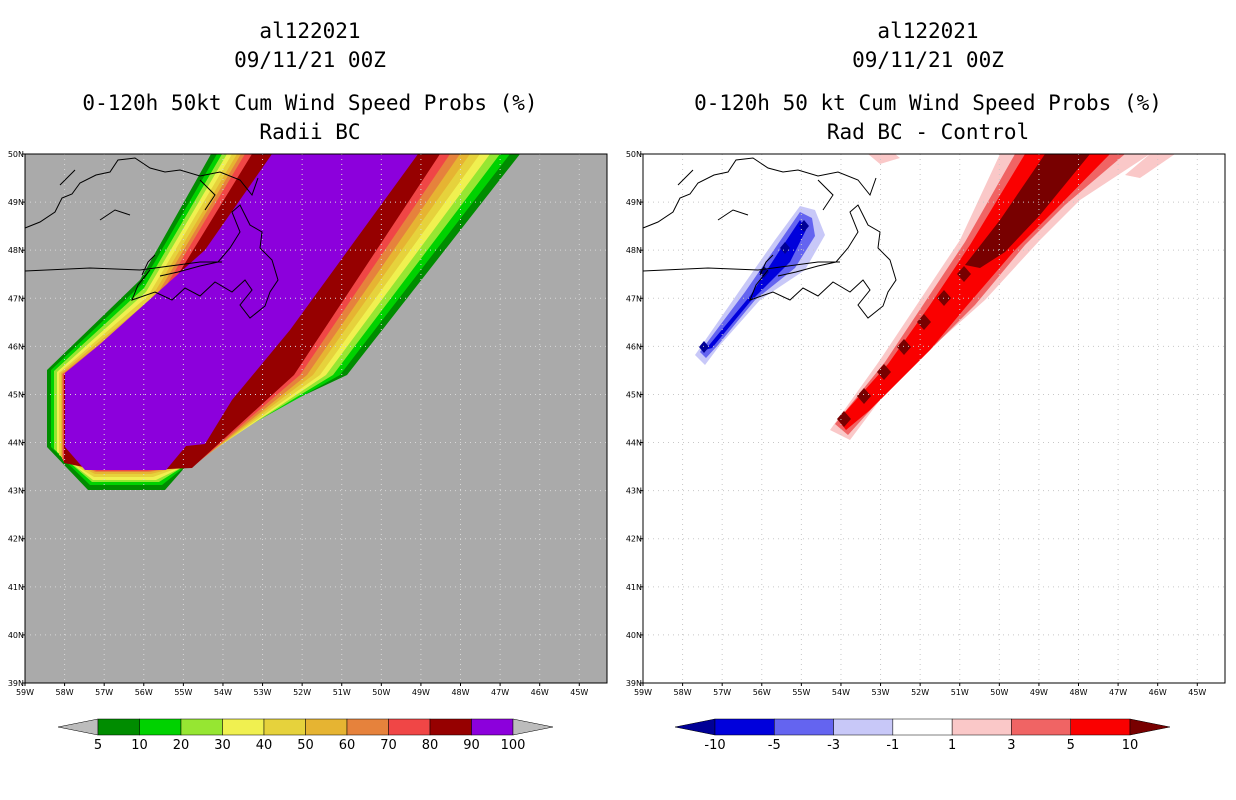 This screenshot has height=800, width=1236. What do you see at coordinates (181, 745) in the screenshot?
I see `colorbar-label: 20` at bounding box center [181, 745].